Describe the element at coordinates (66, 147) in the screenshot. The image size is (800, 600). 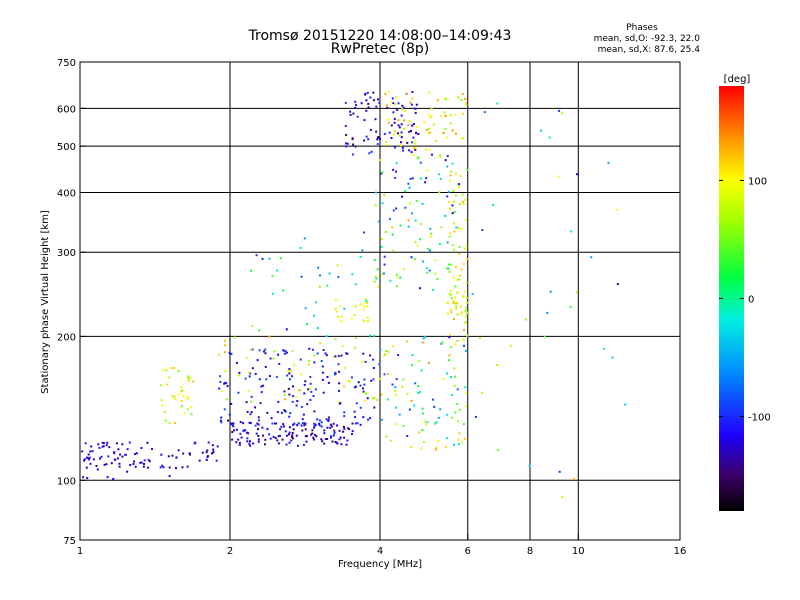
I see `y-tick-label: 500` at that location.